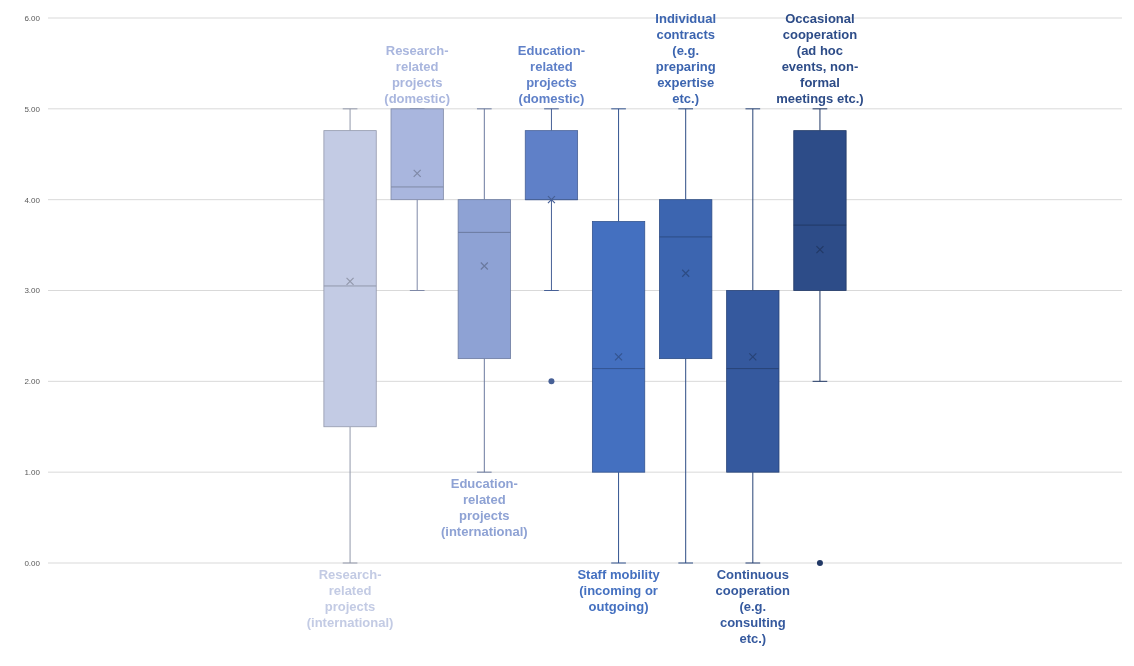  Describe the element at coordinates (417, 74) in the screenshot. I see `series-label: Research-related projects (domestic)` at that location.